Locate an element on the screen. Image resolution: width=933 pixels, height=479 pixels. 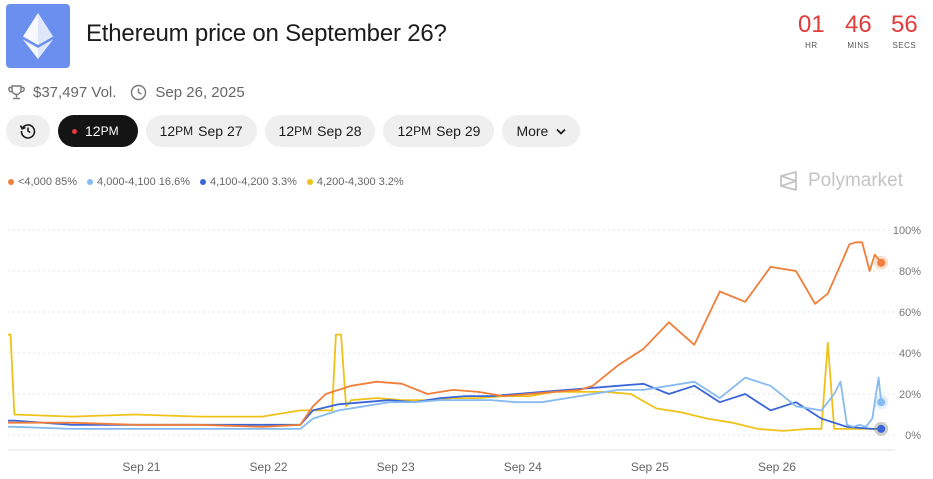
chart-endpoints is located at coordinates (881, 345).